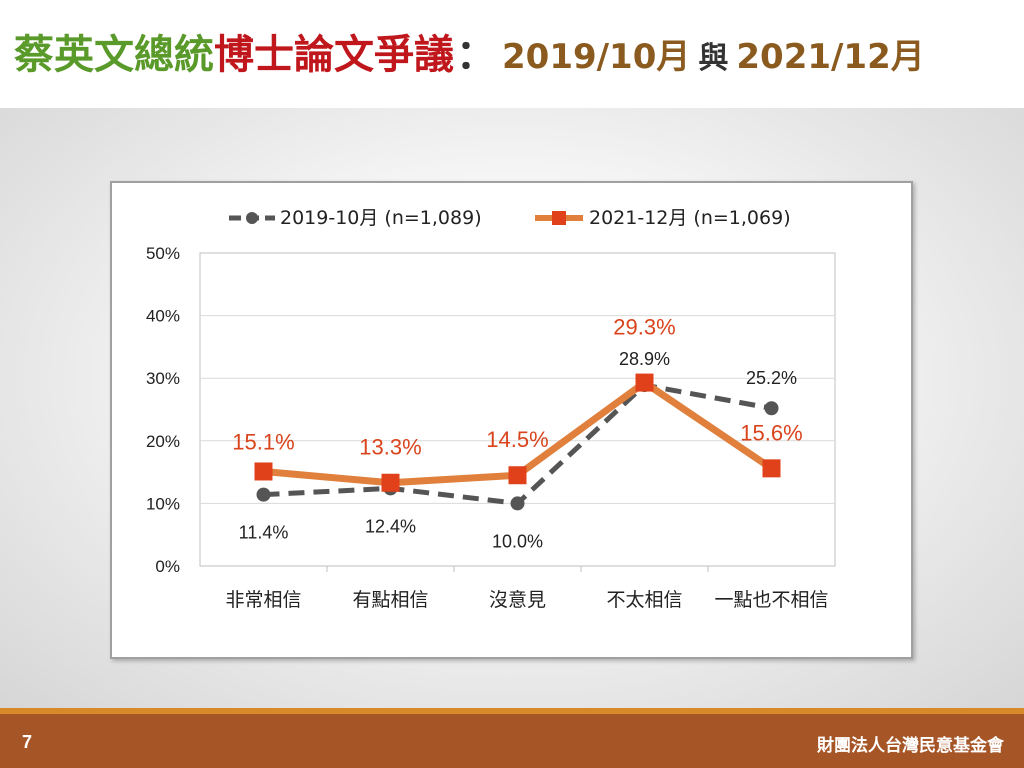 This screenshot has height=768, width=1024. Describe the element at coordinates (830, 57) in the screenshot. I see `title-period-2: 2021/12月` at that location.